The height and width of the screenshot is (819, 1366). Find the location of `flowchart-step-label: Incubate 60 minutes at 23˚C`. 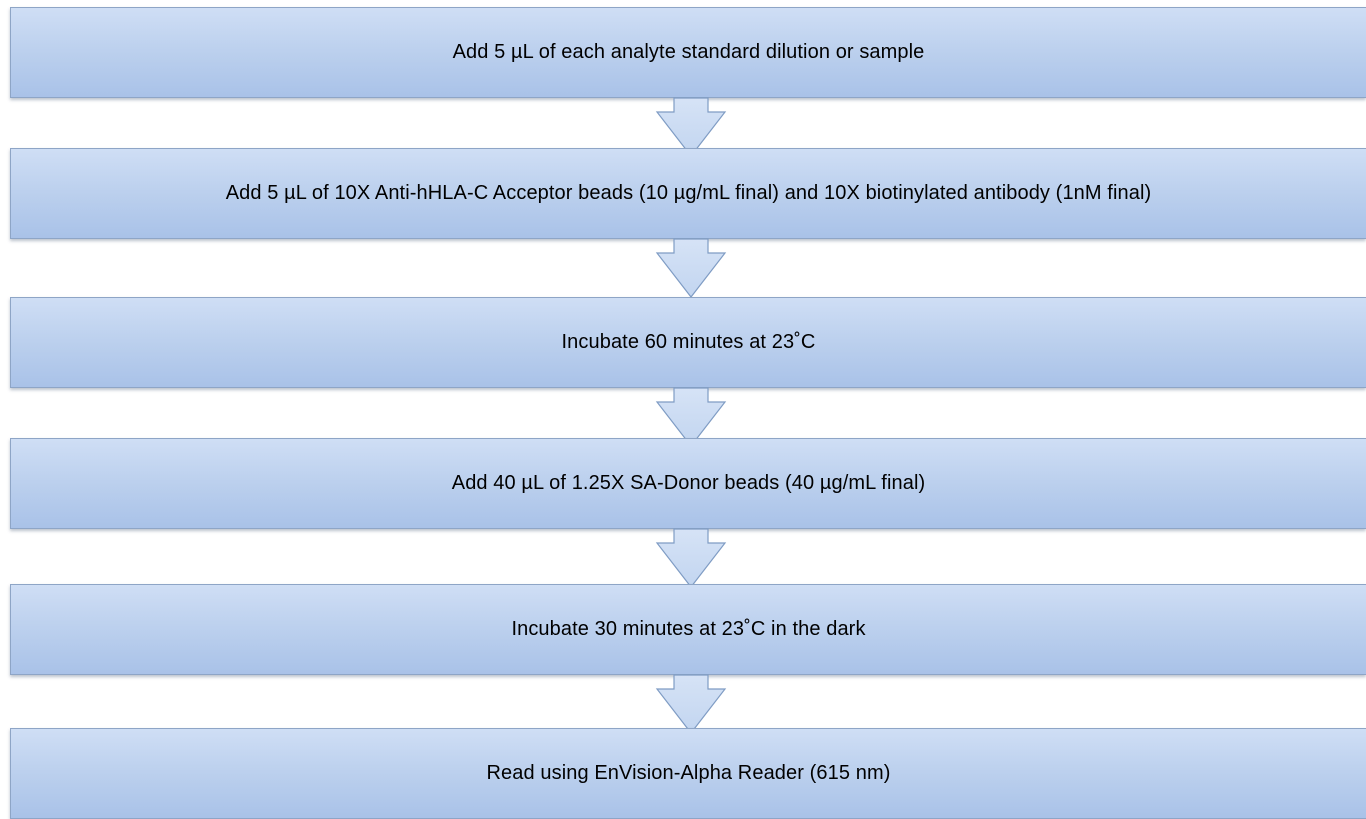

flowchart-step-label: Incubate 60 minutes at 23˚C is located at coordinates (688, 342).